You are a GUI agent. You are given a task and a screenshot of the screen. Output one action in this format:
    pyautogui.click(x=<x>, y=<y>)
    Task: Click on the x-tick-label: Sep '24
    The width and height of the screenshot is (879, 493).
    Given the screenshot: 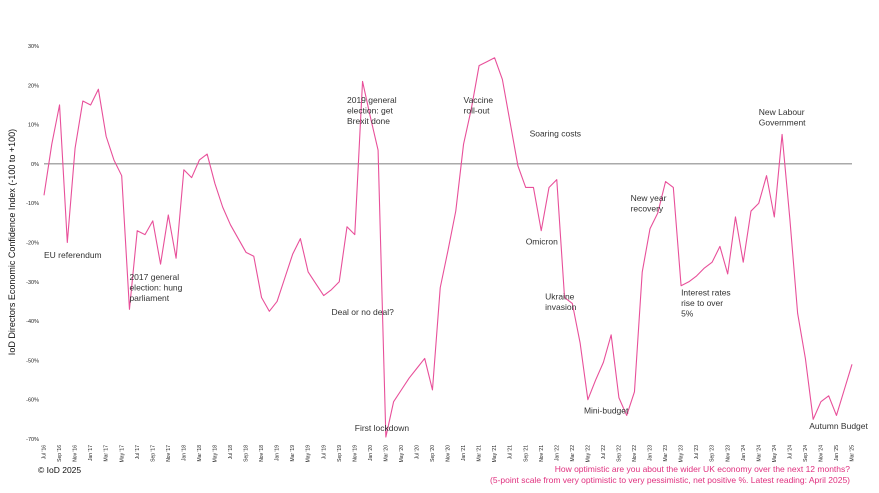 What is the action you would take?
    pyautogui.click(x=806, y=453)
    